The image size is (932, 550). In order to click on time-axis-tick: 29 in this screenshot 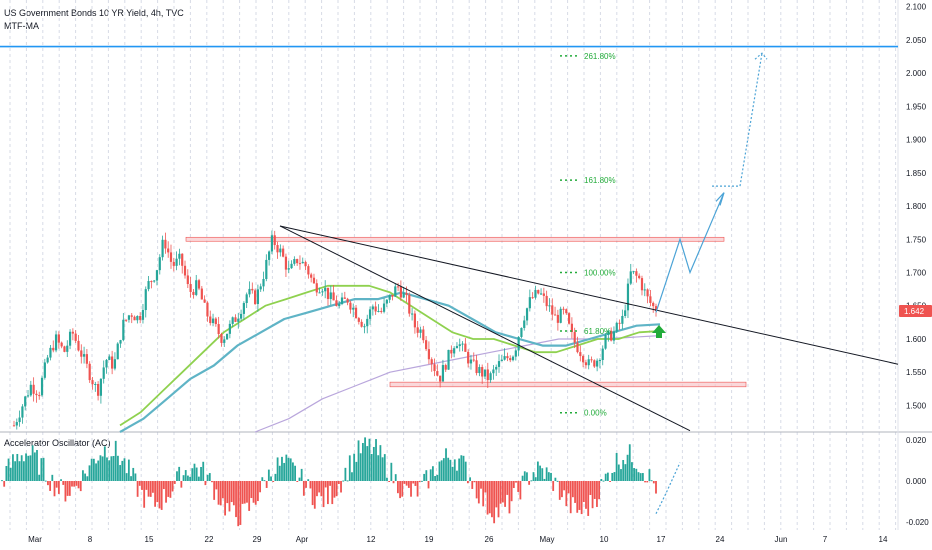, I will do `click(257, 539)`.